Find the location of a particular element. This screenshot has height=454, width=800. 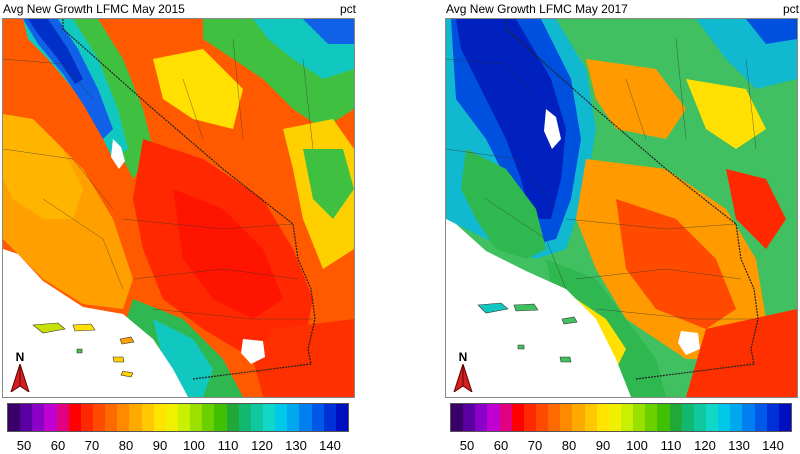

legend-tick-label: 140 is located at coordinates (330, 445).